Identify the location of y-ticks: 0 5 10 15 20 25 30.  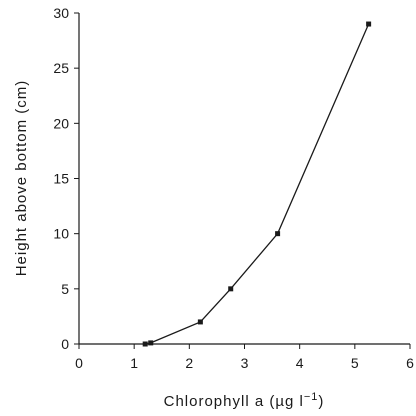
(66, 178).